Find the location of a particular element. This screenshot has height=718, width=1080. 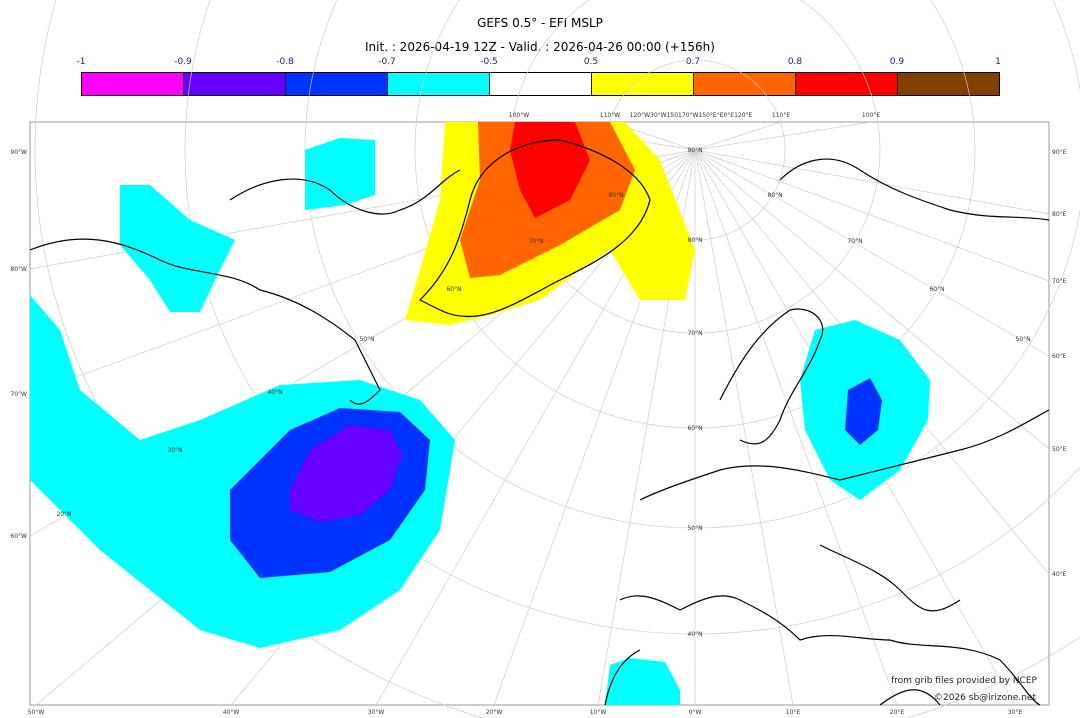

axis-label: 10°E is located at coordinates (793, 712).